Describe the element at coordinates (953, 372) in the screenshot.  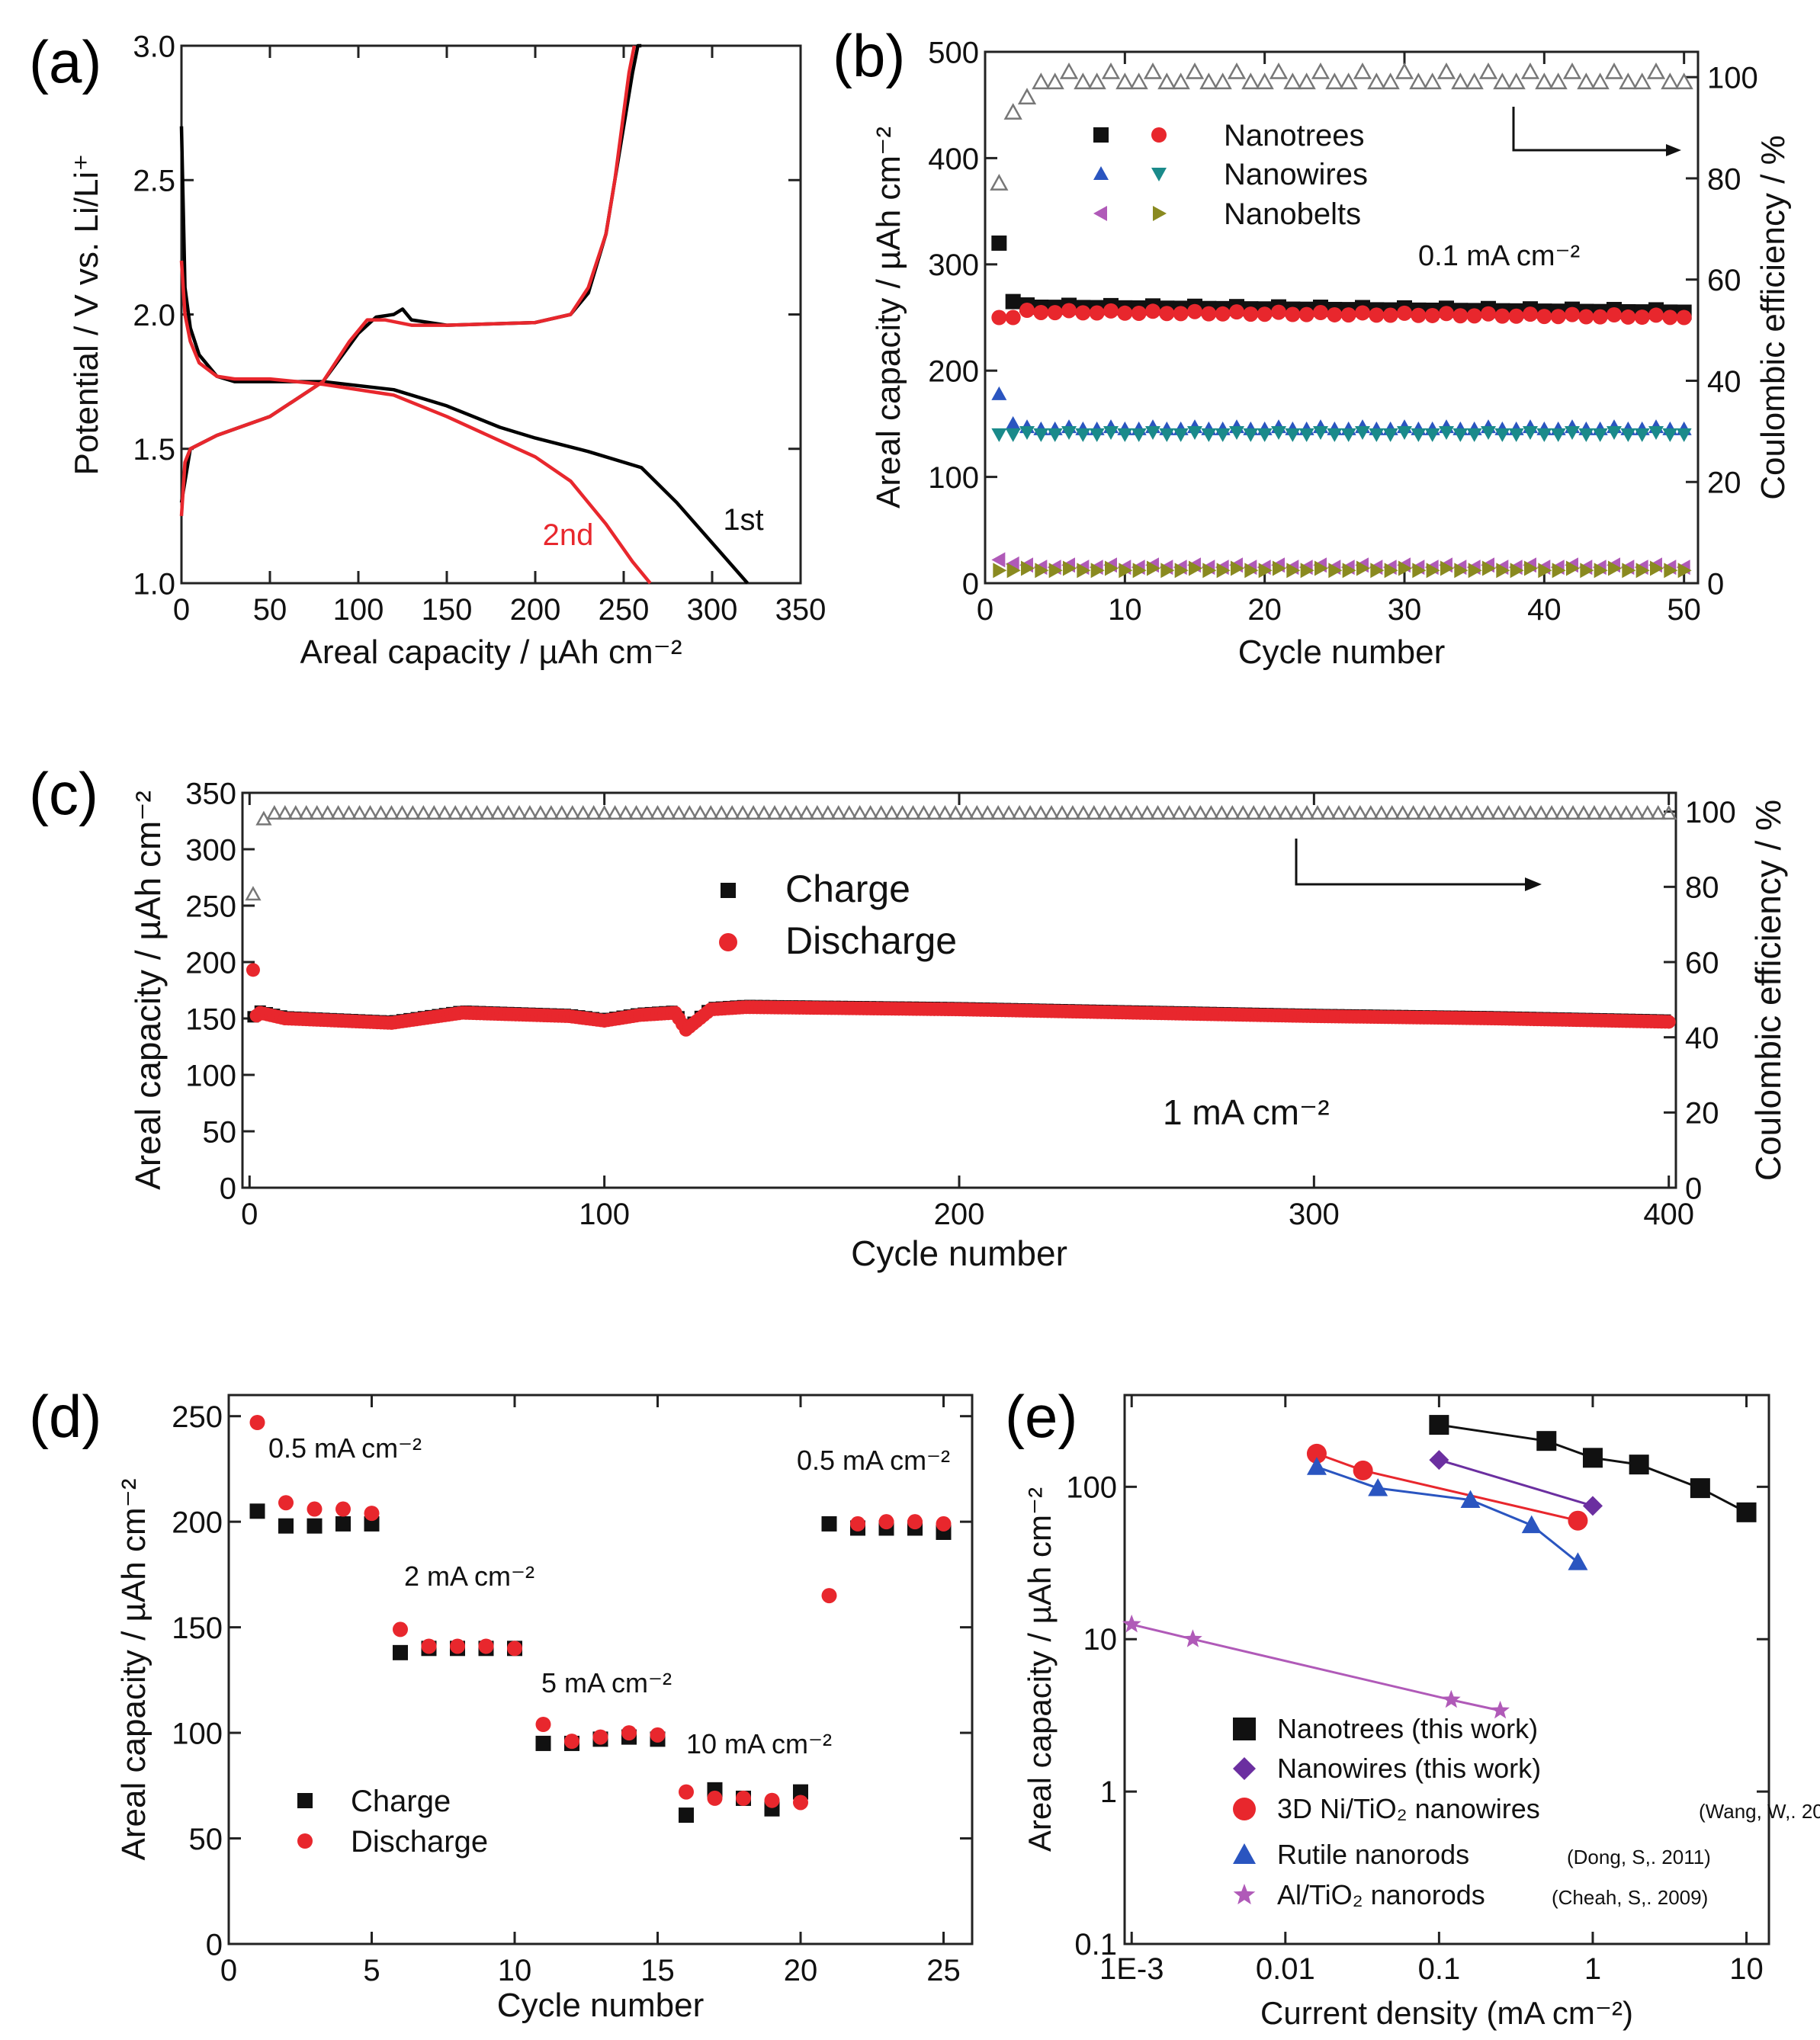
I see `y-tick-label-b: 200` at that location.